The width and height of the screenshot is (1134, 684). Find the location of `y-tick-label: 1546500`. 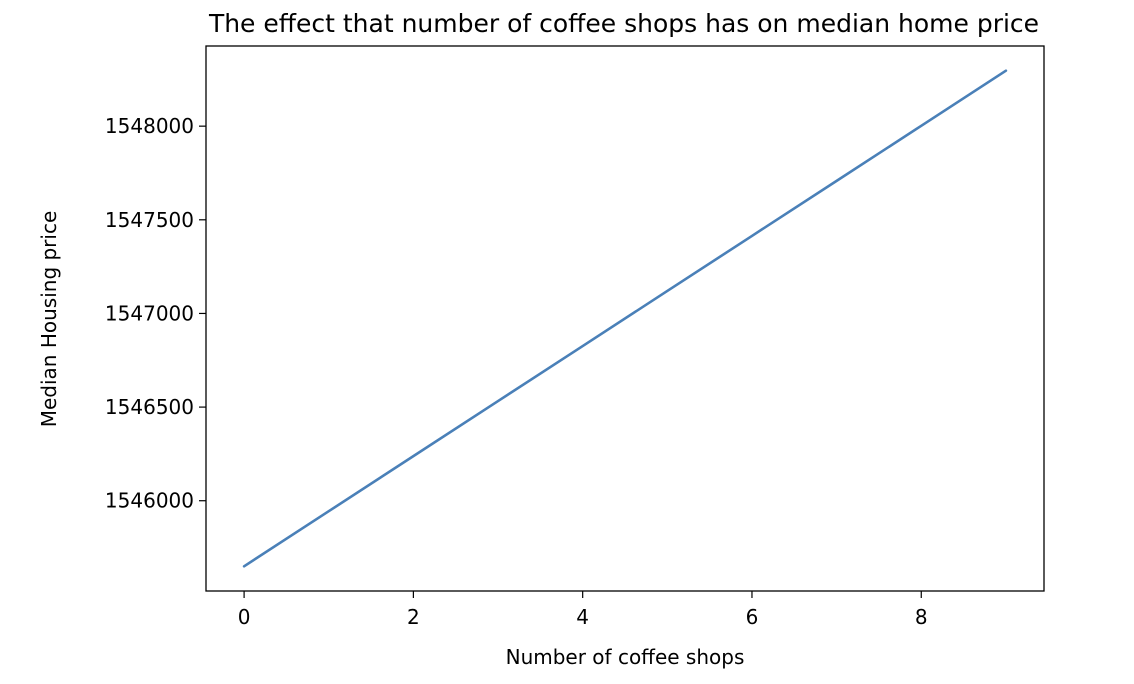

y-tick-label: 1546500 is located at coordinates (149, 407).